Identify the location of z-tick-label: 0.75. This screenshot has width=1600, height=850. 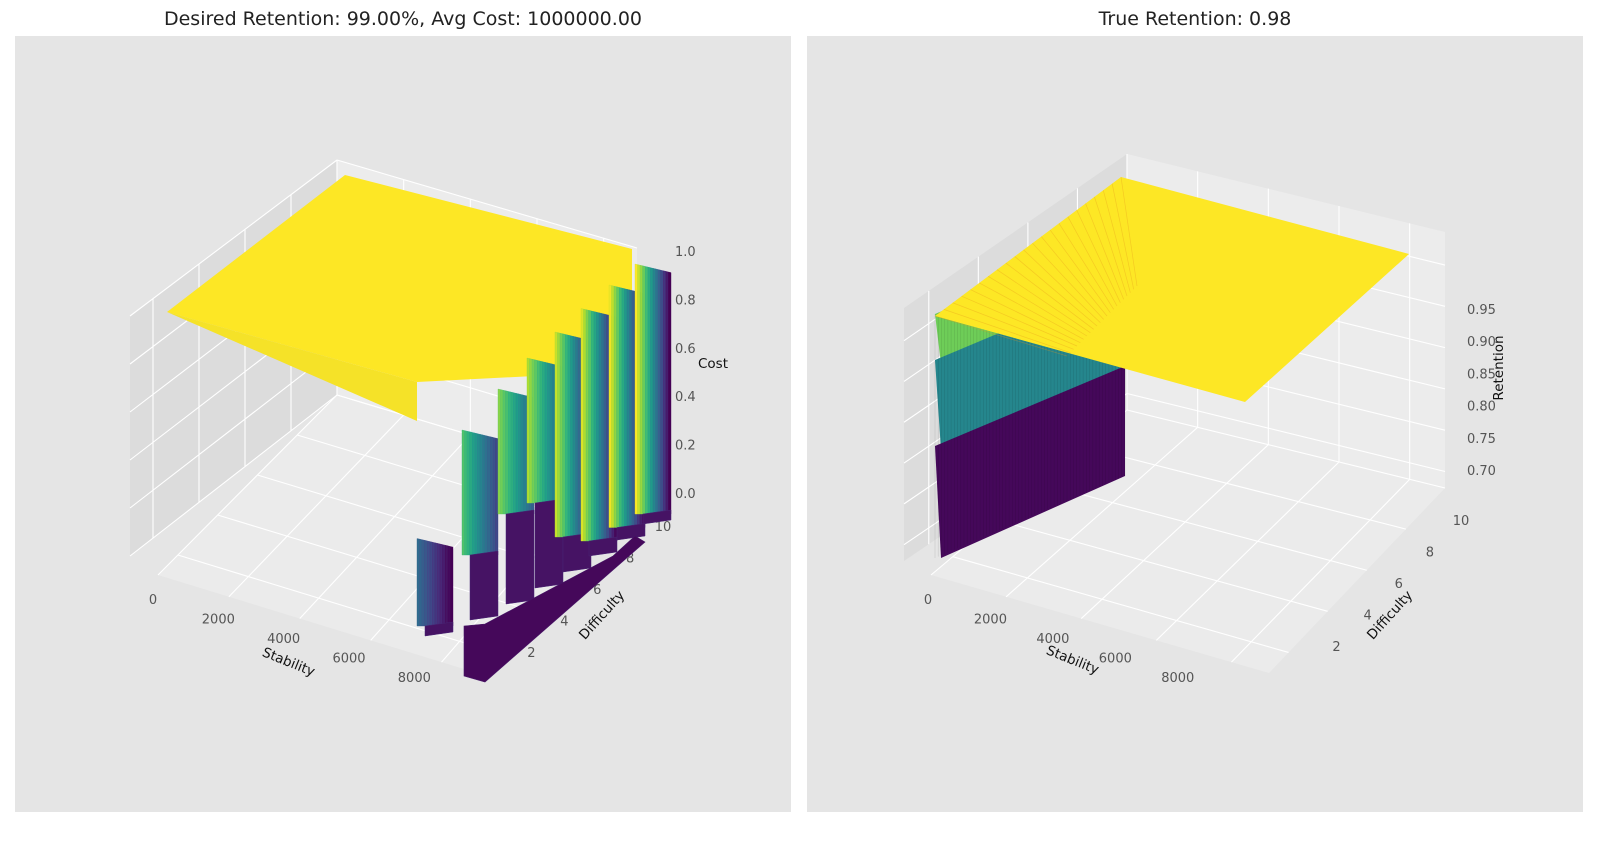
(1481, 439).